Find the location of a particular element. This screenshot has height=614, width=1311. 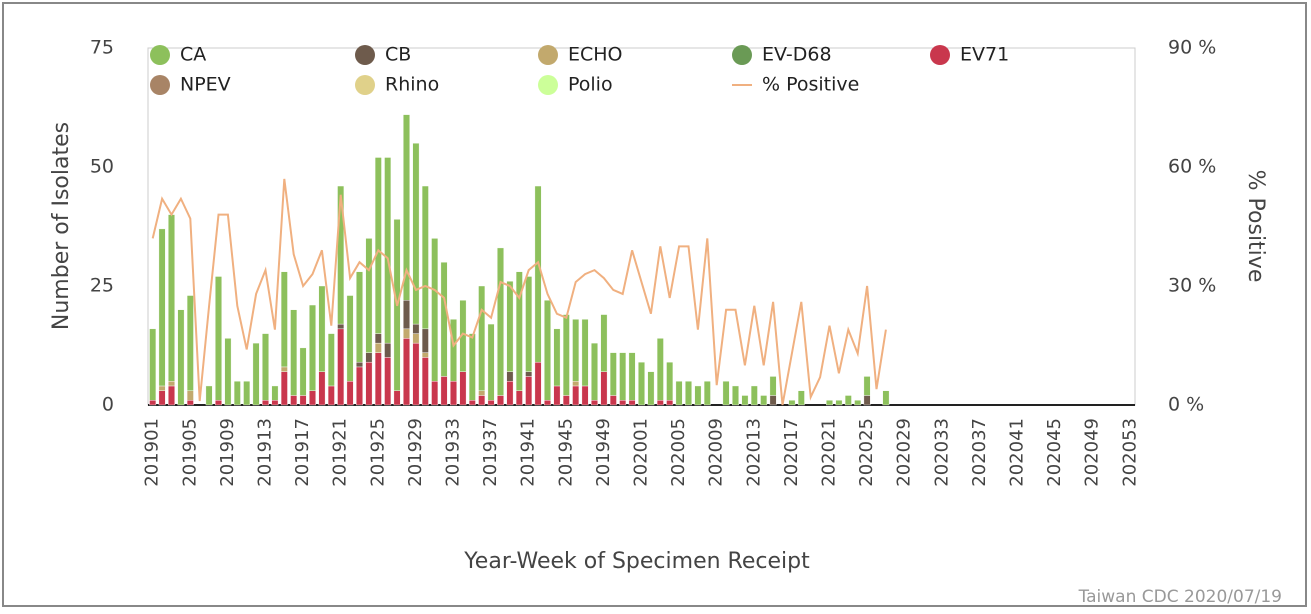

x-tick-label: 202025 is located at coordinates (866, 452).